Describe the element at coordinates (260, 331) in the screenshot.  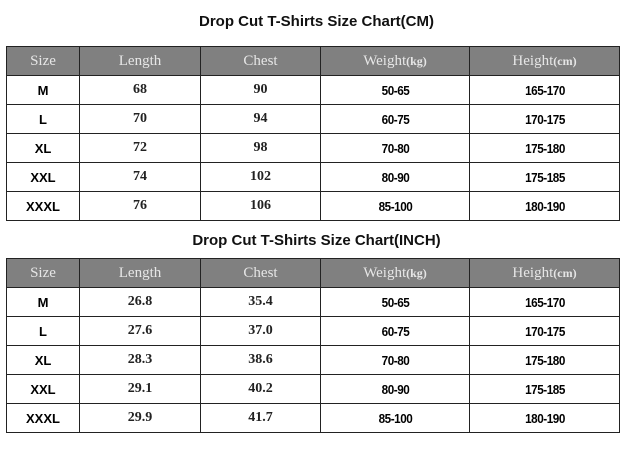
I see `cell-chest: 37.0` at that location.